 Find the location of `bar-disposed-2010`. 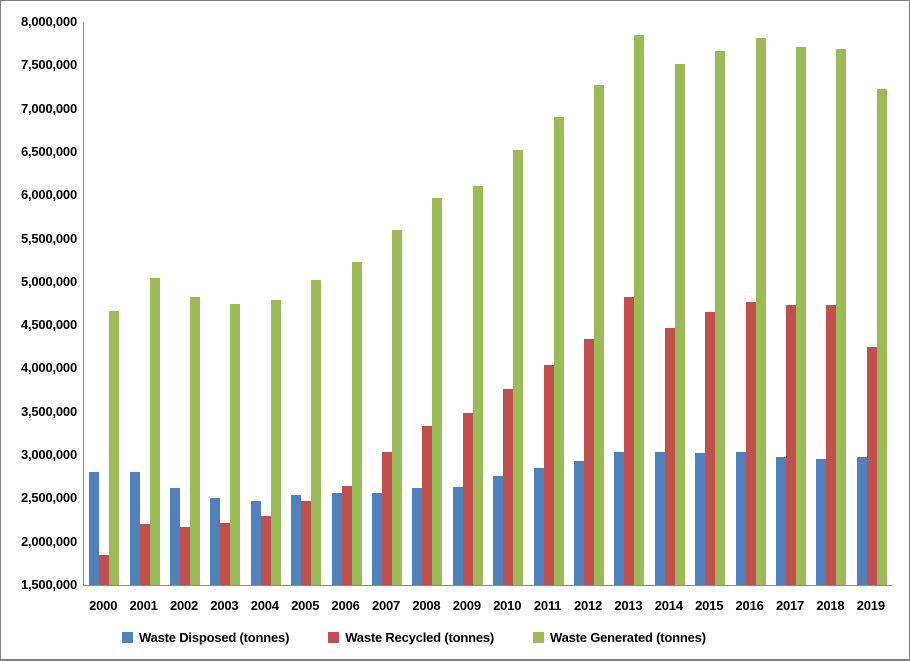

bar-disposed-2010 is located at coordinates (498, 530).